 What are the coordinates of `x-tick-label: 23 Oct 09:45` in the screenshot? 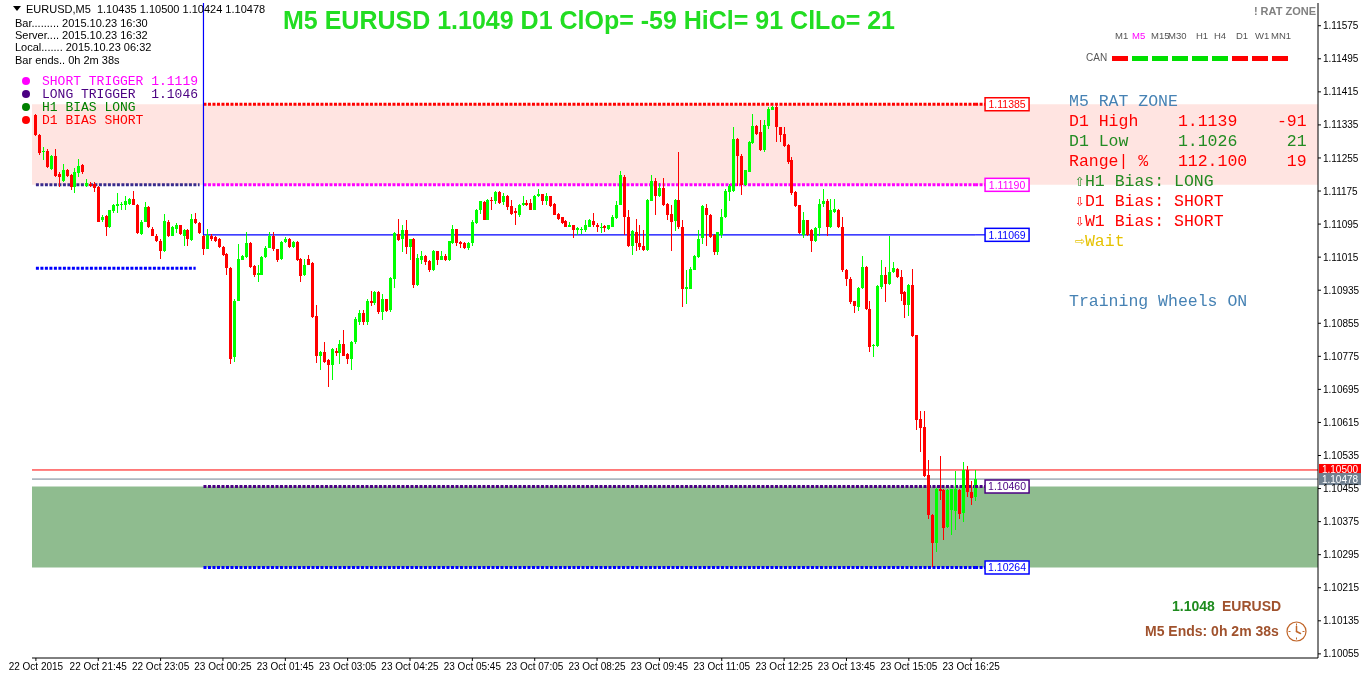 It's located at (659, 667).